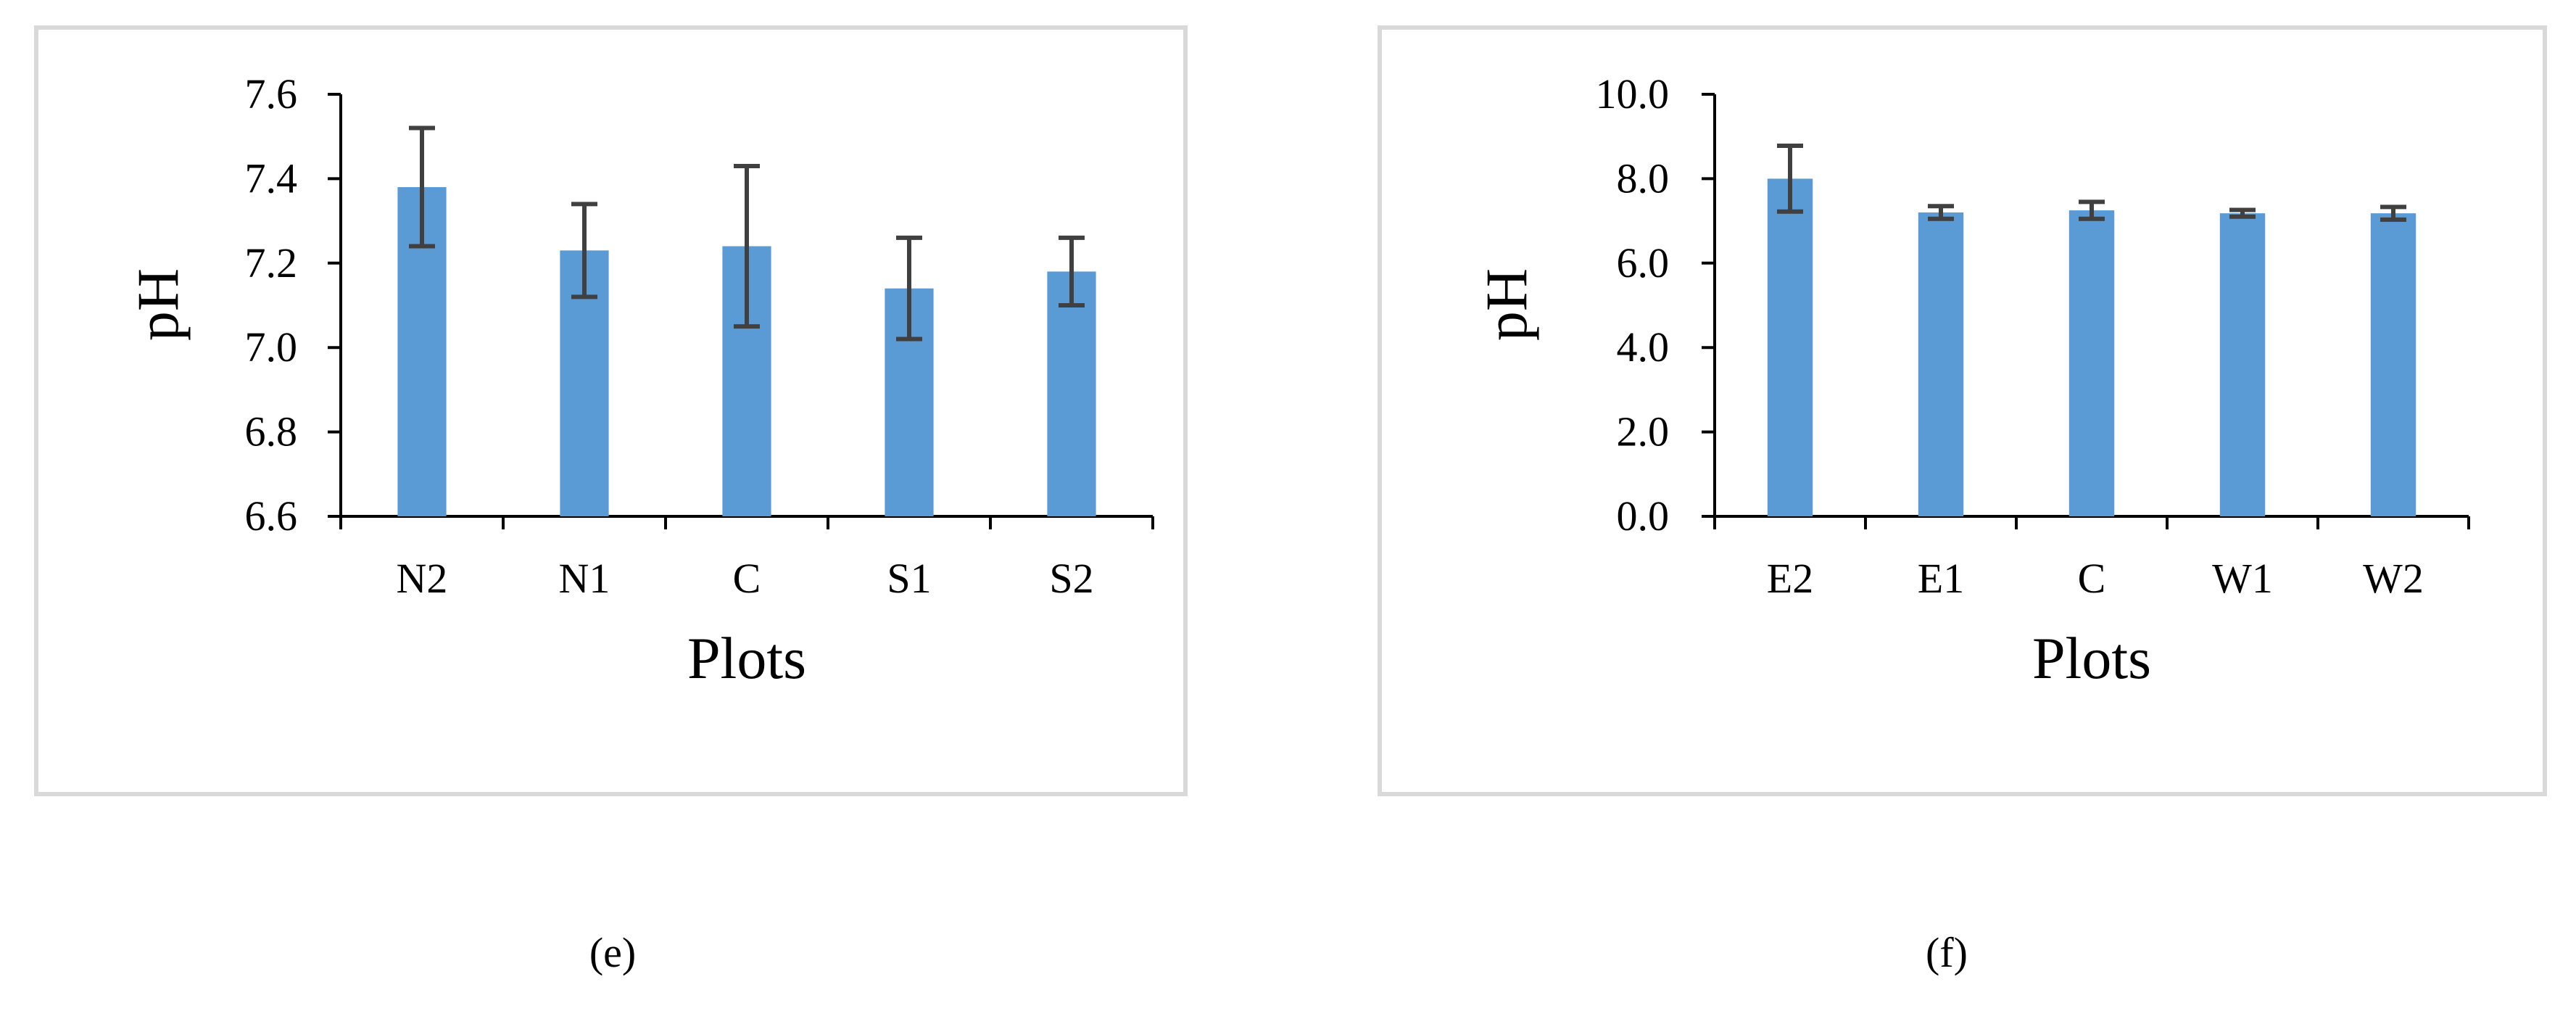 Image resolution: width=2576 pixels, height=1016 pixels. I want to click on bar-c, so click(2092, 363).